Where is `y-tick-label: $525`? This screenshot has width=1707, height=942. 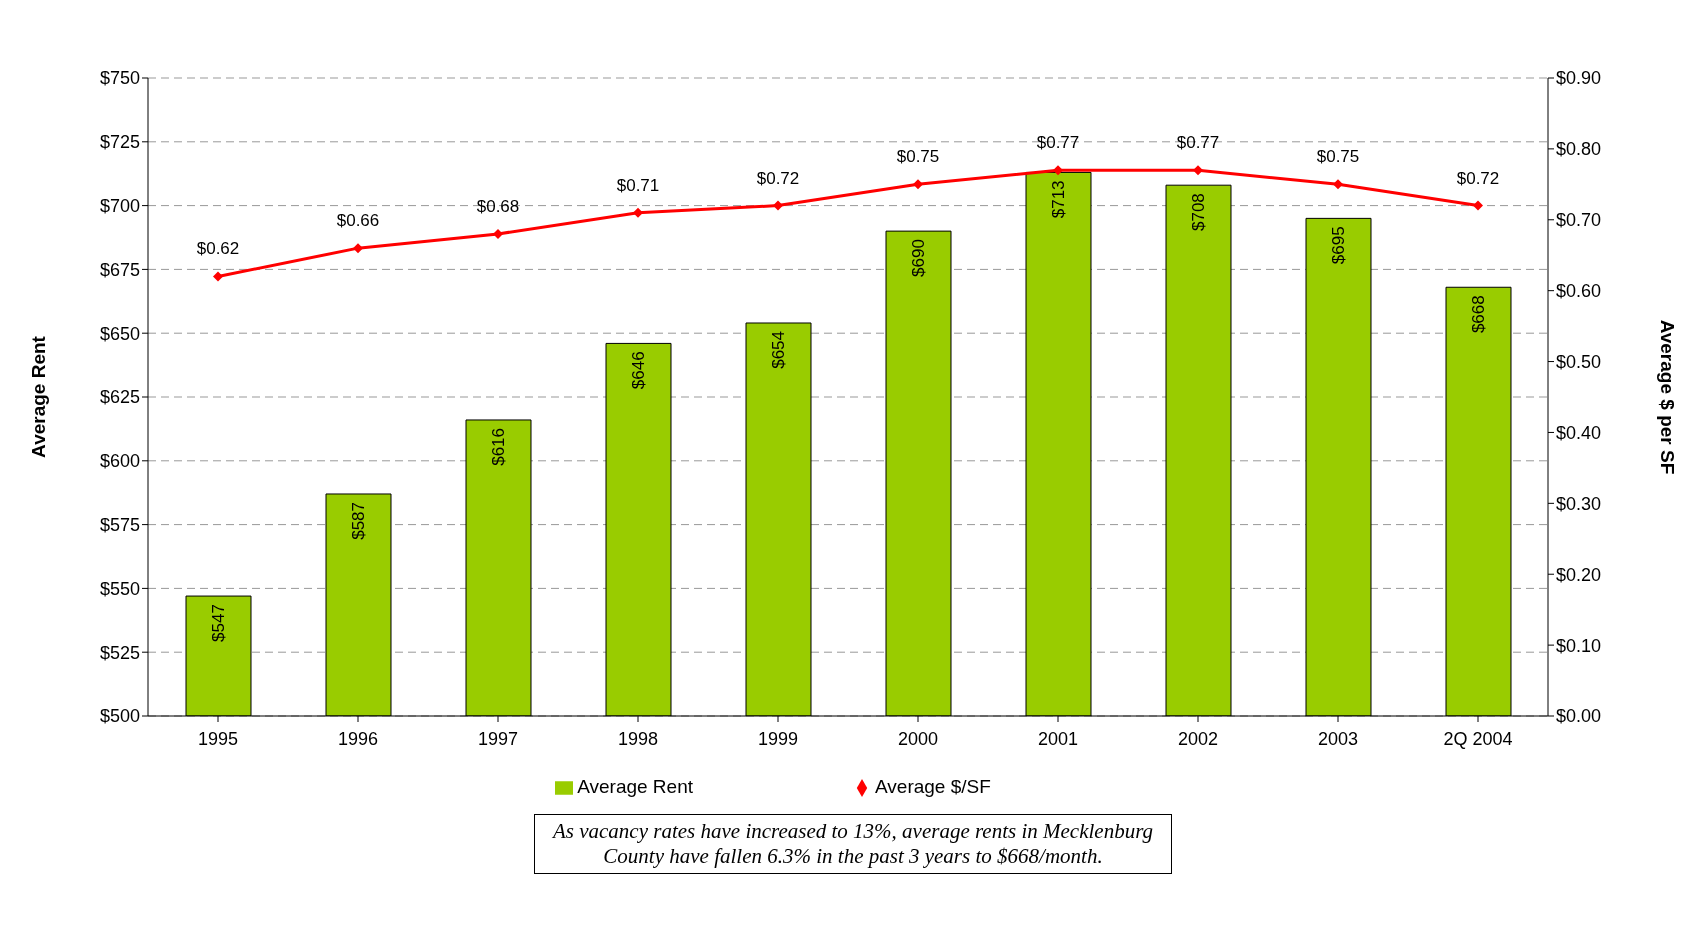 y-tick-label: $525 is located at coordinates (119, 652).